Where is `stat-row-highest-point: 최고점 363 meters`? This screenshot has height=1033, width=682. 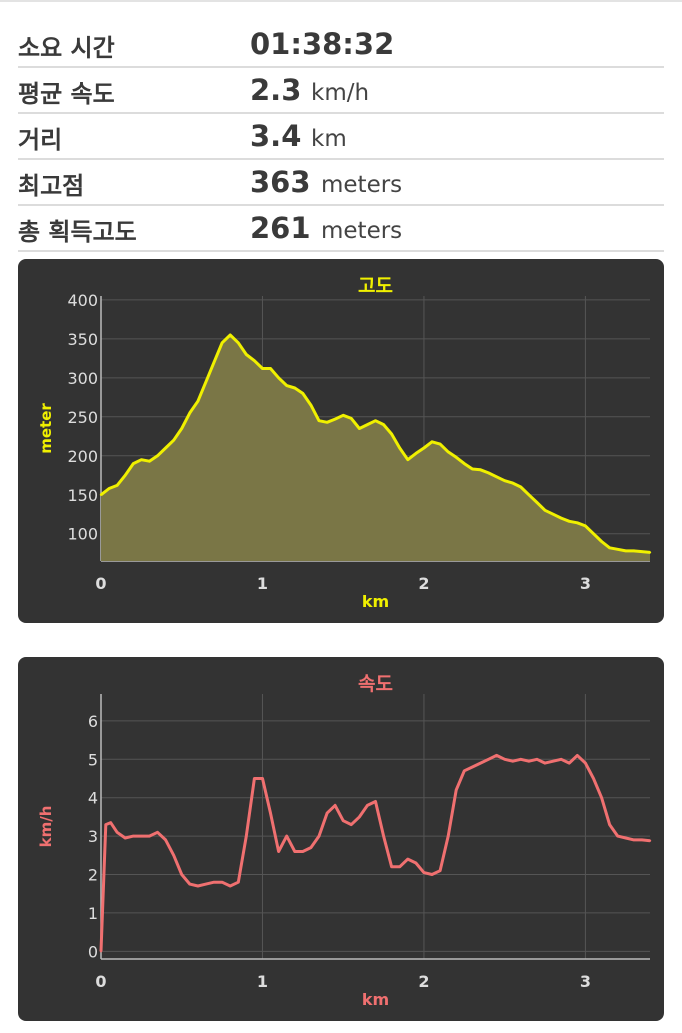
stat-row-highest-point: 최고점 363 meters is located at coordinates (341, 183).